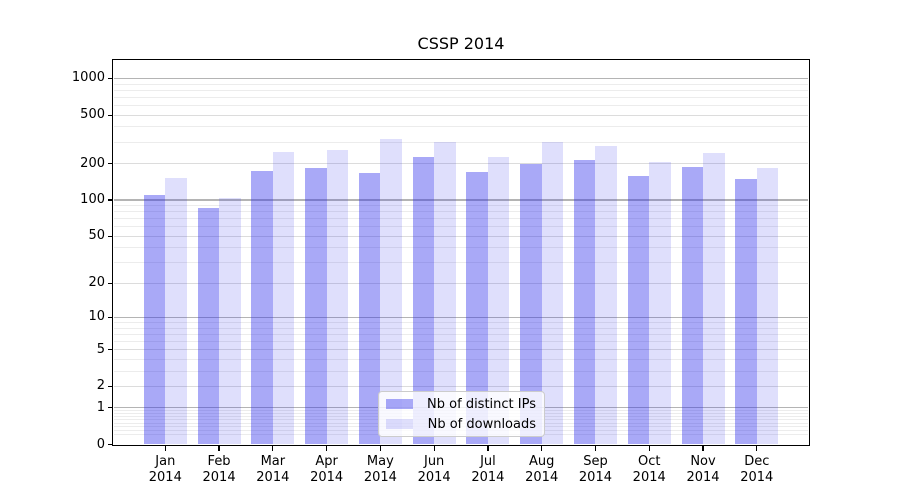 This screenshot has height=500, width=900. I want to click on bar-downloads-mar, so click(283, 298).